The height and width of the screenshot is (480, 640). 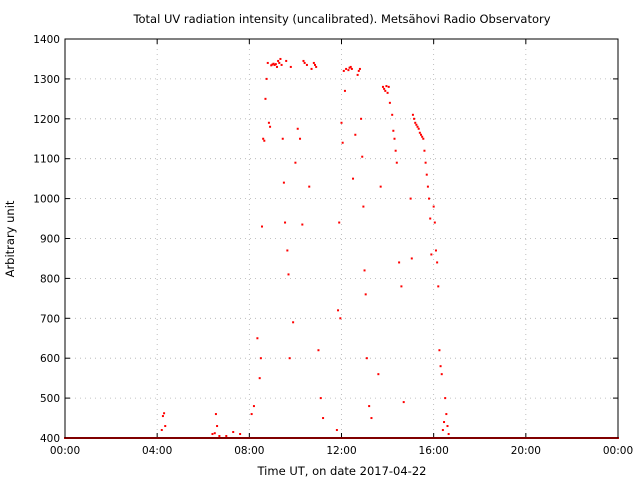 What do you see at coordinates (46, 40) in the screenshot?
I see `y-tick-label: 1400` at bounding box center [46, 40].